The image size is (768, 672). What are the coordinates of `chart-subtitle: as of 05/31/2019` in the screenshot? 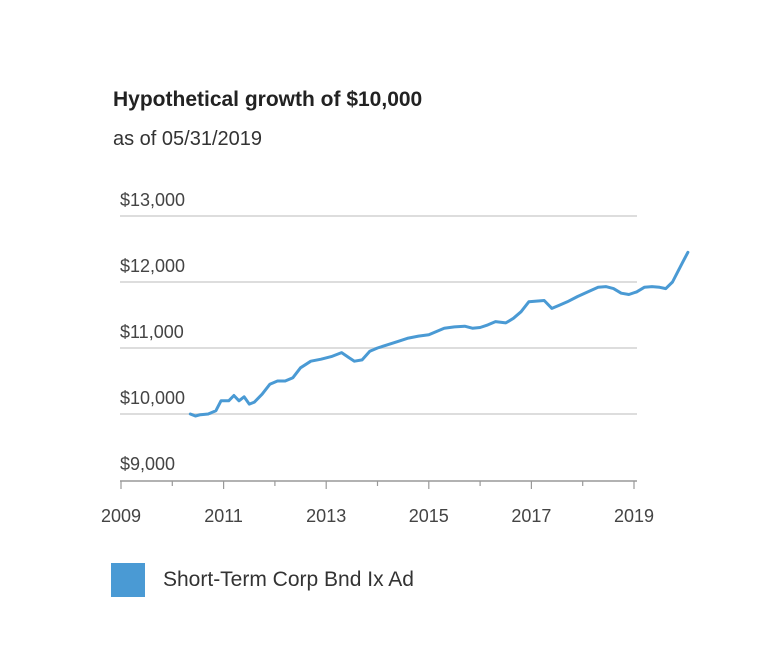 It's located at (188, 139).